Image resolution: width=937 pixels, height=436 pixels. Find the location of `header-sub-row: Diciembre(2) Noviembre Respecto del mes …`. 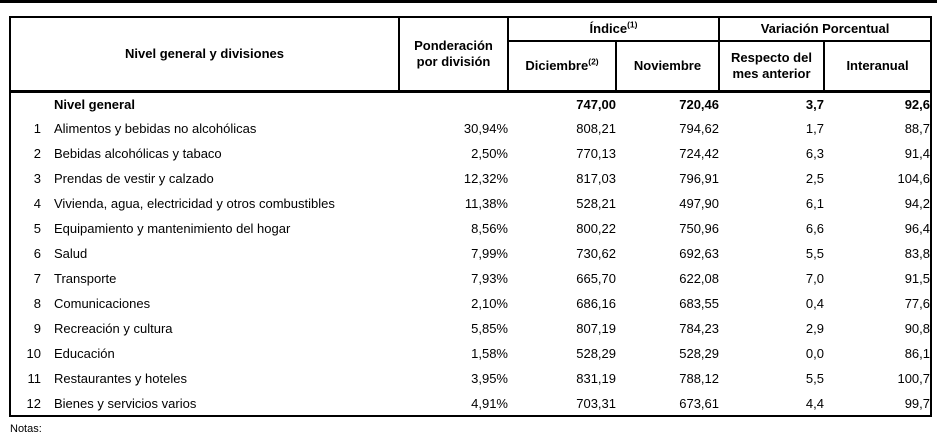

header-sub-row: Diciembre(2) Noviembre Respecto del mes … is located at coordinates (471, 66).